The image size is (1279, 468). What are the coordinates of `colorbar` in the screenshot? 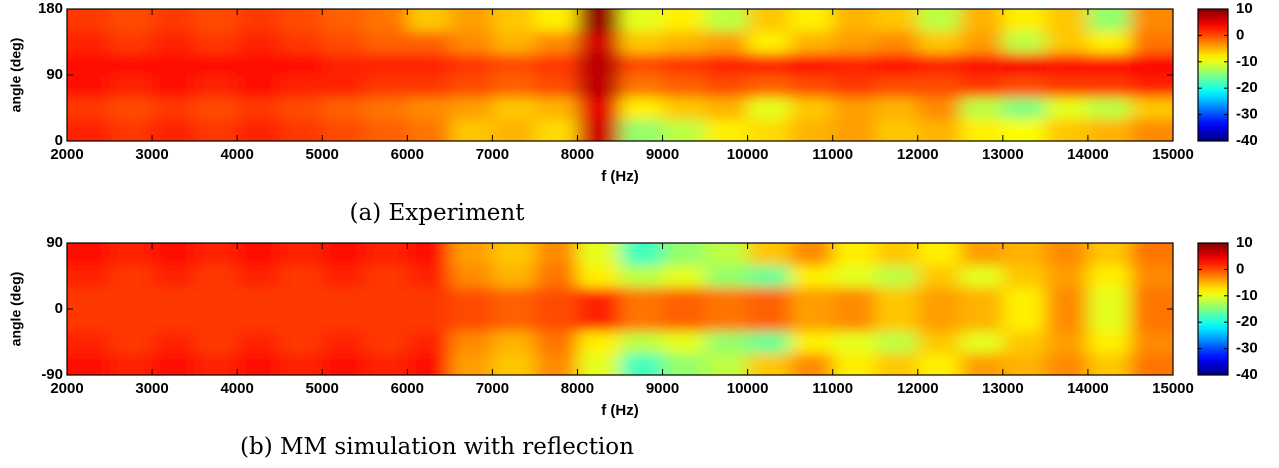 It's located at (1213, 309).